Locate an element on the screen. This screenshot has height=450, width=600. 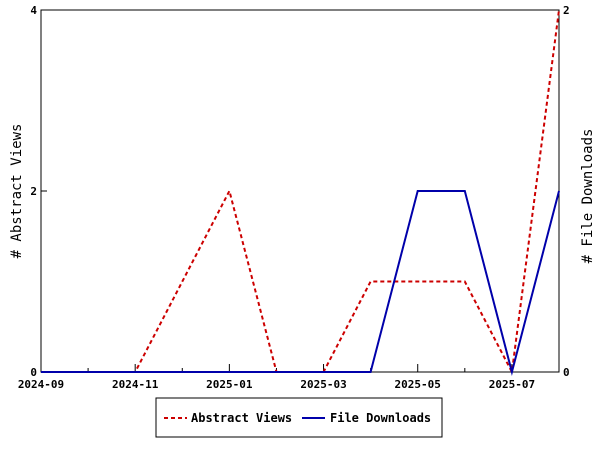
left-y-axis: 0 2 4 is located at coordinates (38, 191).